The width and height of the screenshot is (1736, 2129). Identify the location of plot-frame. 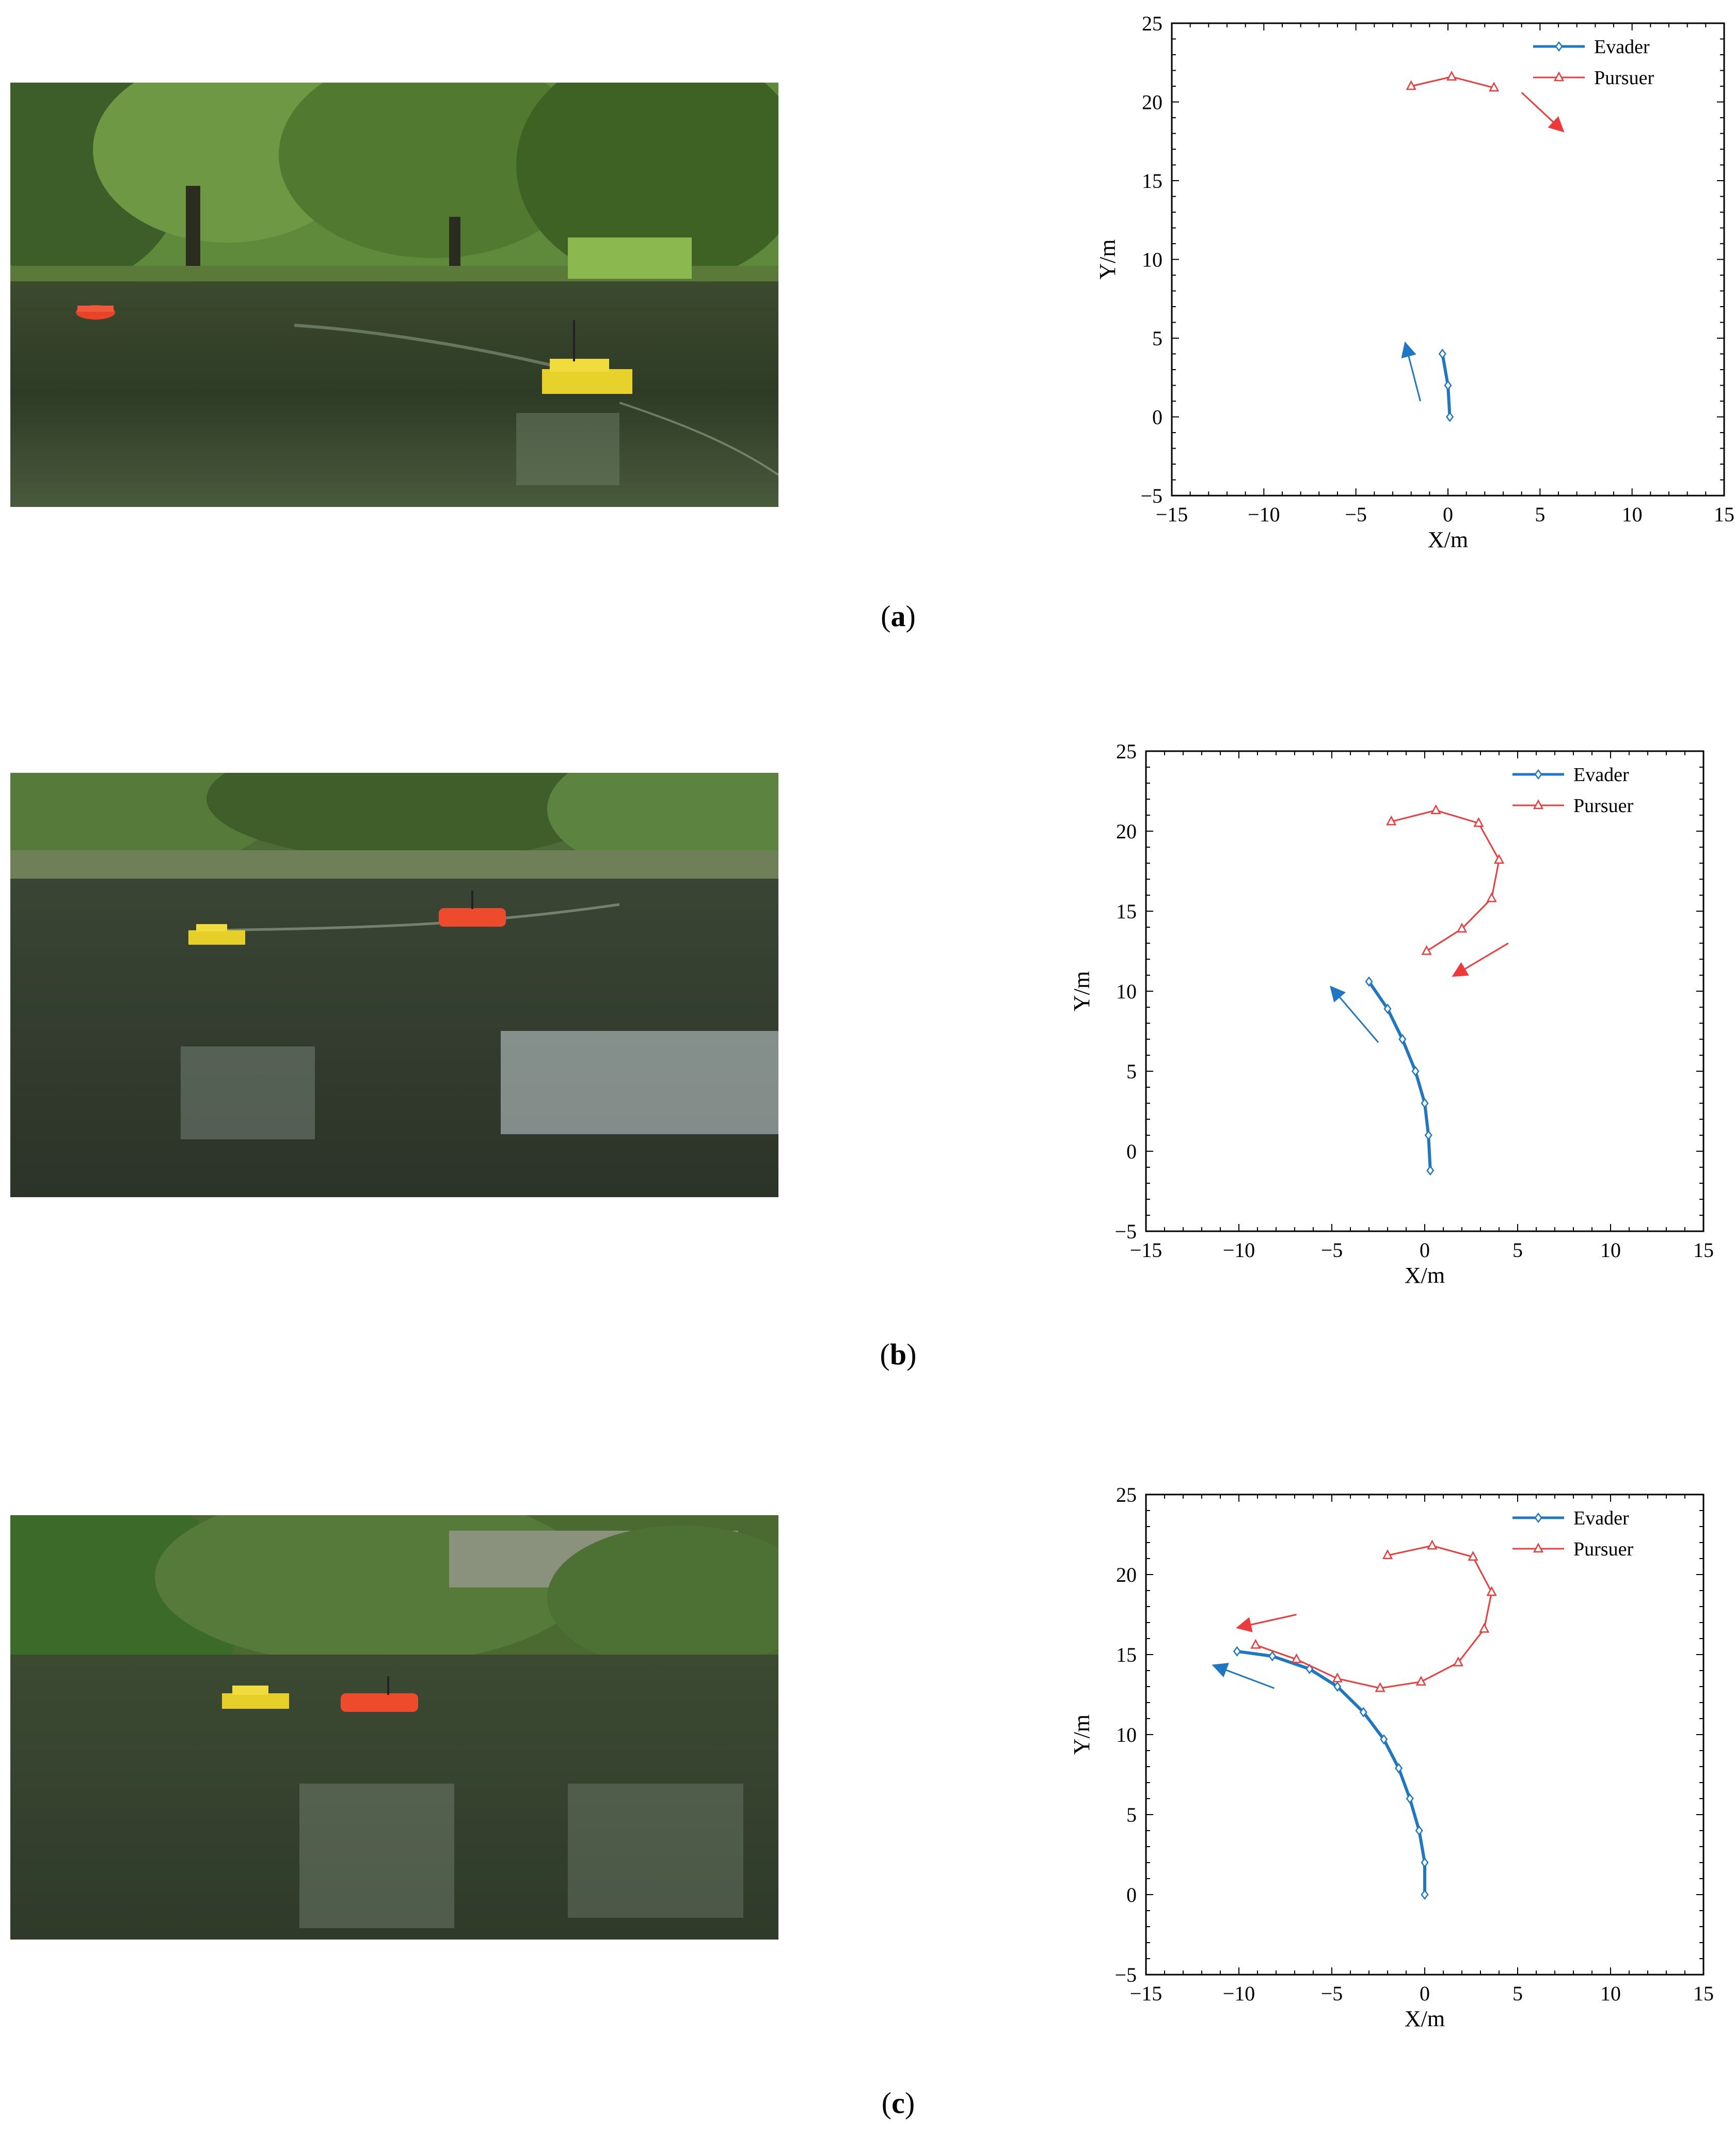
(1425, 991).